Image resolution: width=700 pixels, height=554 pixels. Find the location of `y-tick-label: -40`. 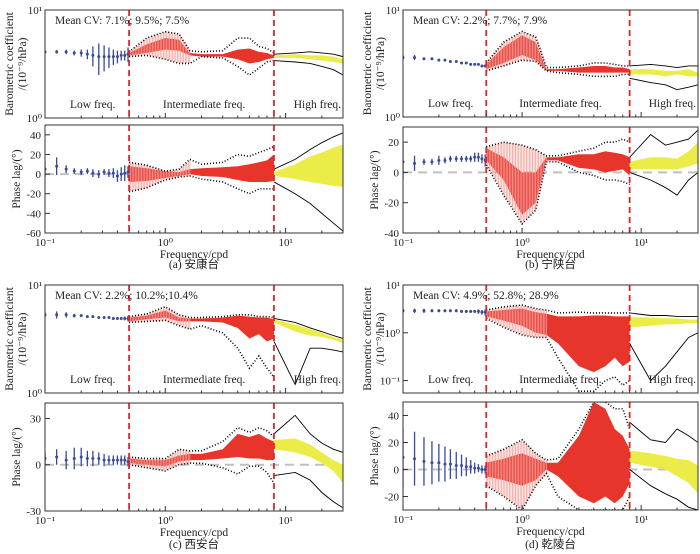

y-tick-label: -40 is located at coordinates (33, 214).